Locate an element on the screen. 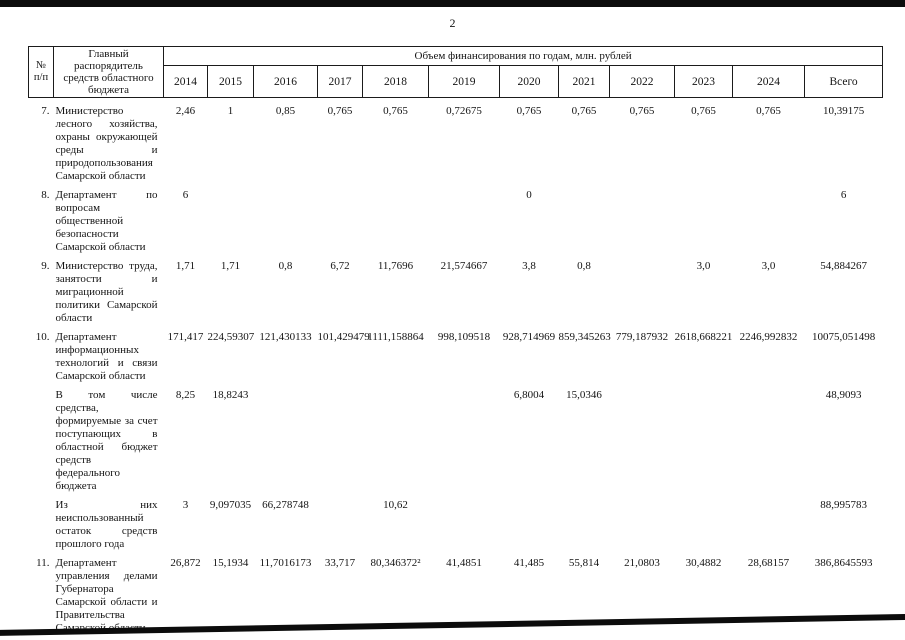 Image resolution: width=905 pixels, height=640 pixels. cell-value: 48,9093 is located at coordinates (843, 395).